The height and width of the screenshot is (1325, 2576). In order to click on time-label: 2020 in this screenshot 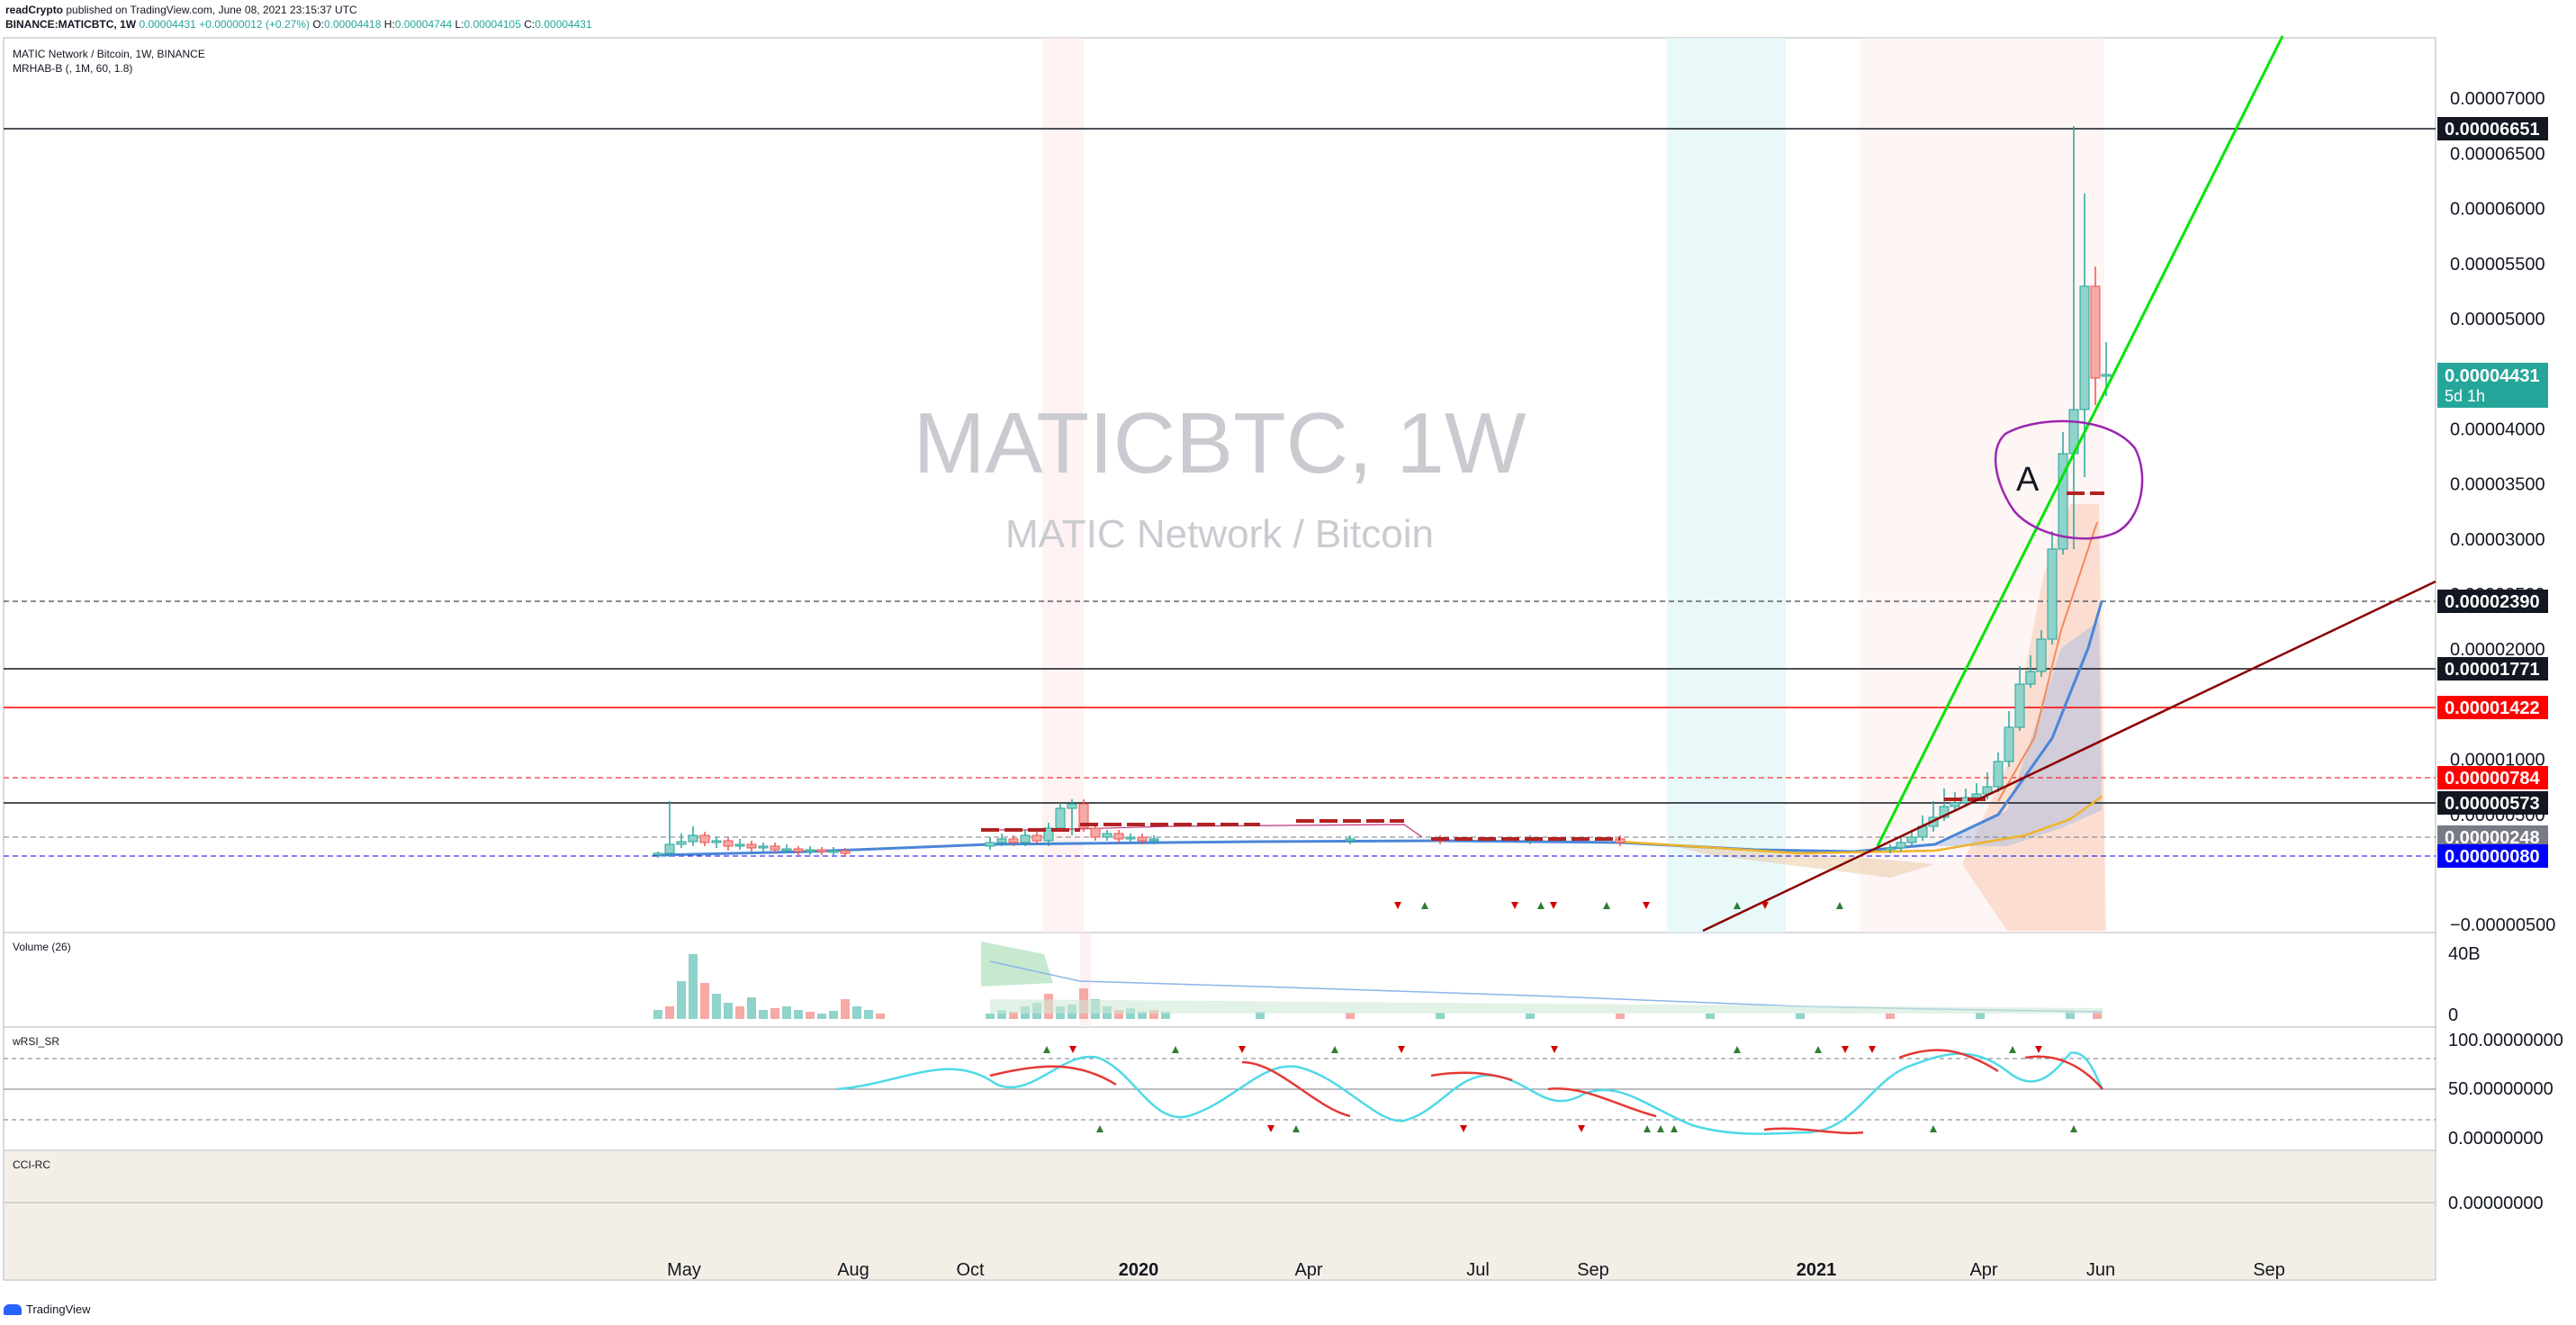, I will do `click(1139, 1270)`.